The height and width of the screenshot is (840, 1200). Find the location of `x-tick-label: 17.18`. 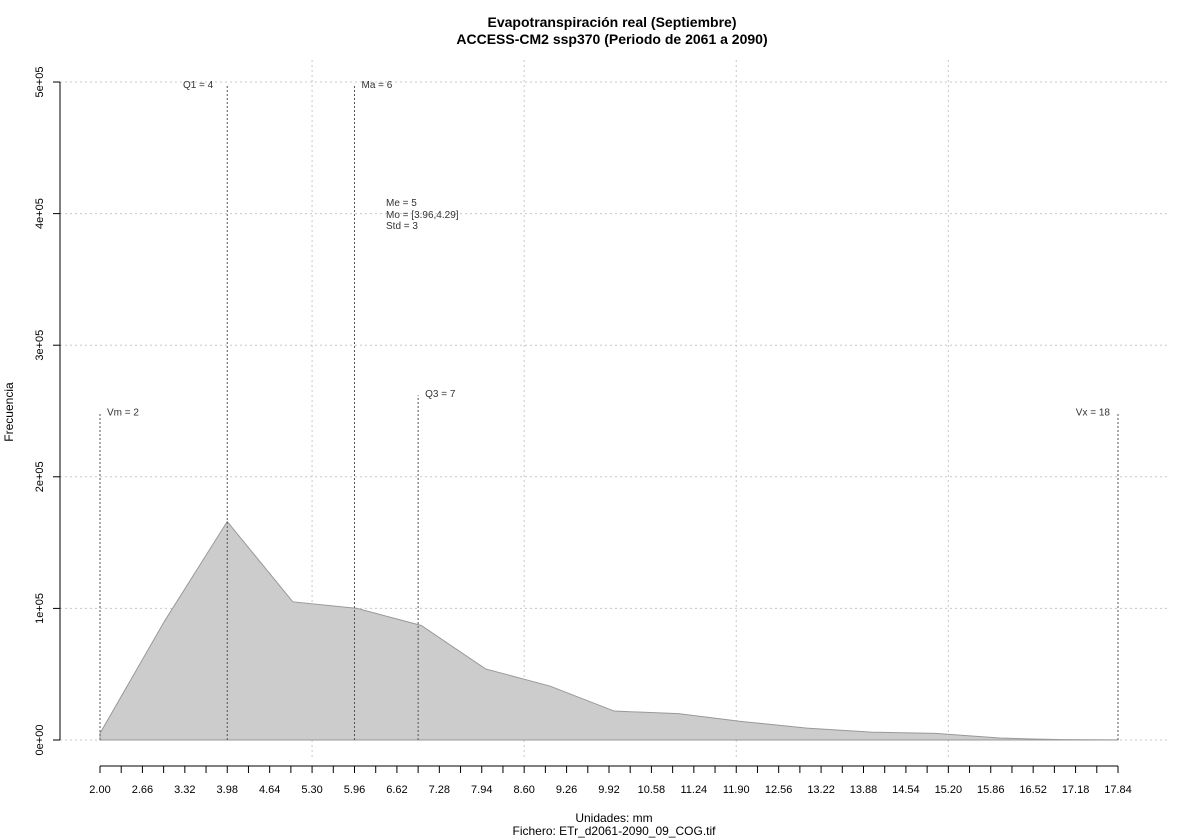

x-tick-label: 17.18 is located at coordinates (1076, 790).